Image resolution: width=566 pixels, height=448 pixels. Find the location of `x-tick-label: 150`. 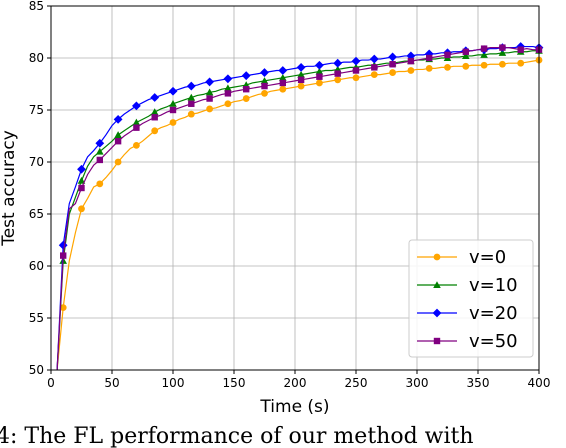

x-tick-label: 150 is located at coordinates (234, 383).